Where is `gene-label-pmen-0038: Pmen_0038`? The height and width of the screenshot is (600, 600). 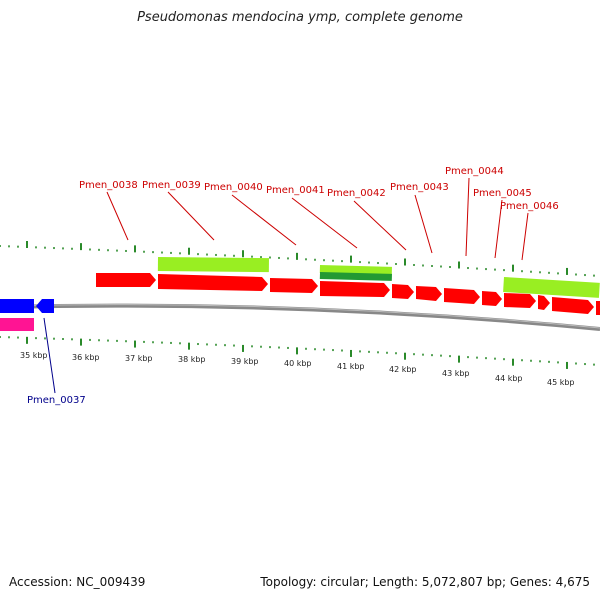
gene-label-pmen-0038: Pmen_0038 is located at coordinates (108, 185).